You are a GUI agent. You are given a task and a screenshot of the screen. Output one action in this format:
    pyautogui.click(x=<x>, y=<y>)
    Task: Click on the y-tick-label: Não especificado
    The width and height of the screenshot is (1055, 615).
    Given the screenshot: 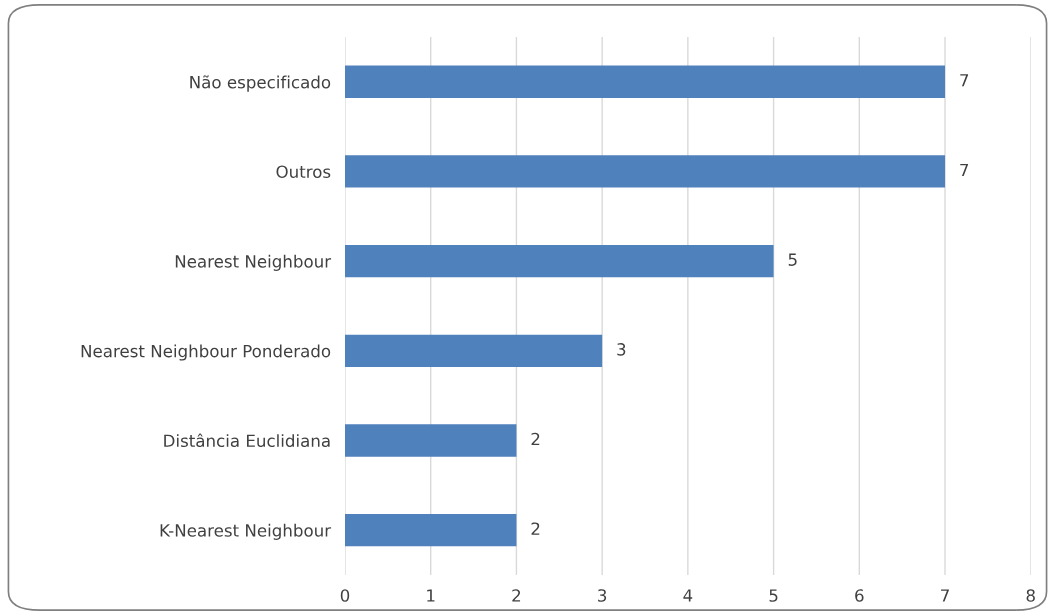 What is the action you would take?
    pyautogui.click(x=260, y=83)
    